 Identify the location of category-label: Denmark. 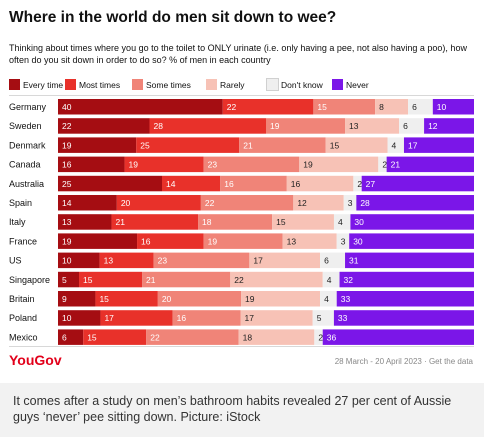
(27, 145).